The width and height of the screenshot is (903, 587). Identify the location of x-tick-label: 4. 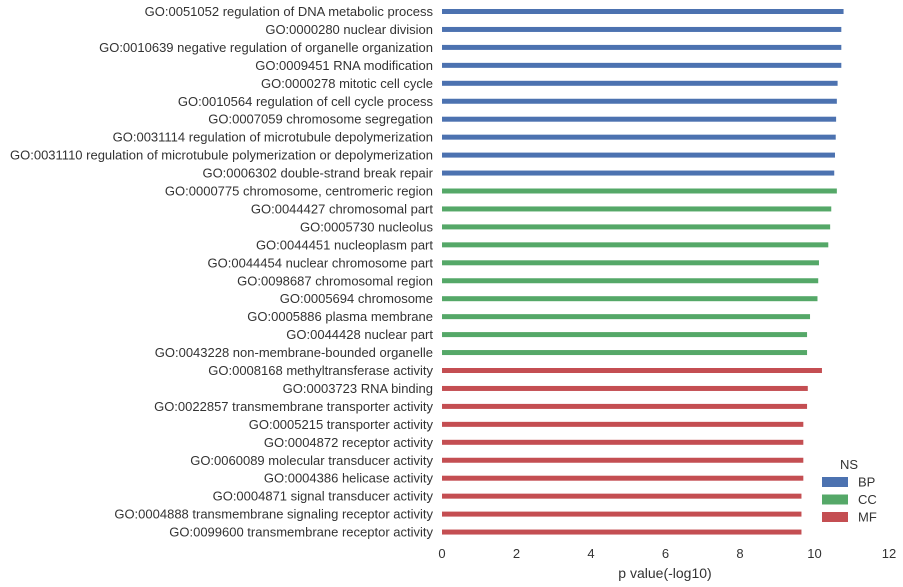
(590, 553).